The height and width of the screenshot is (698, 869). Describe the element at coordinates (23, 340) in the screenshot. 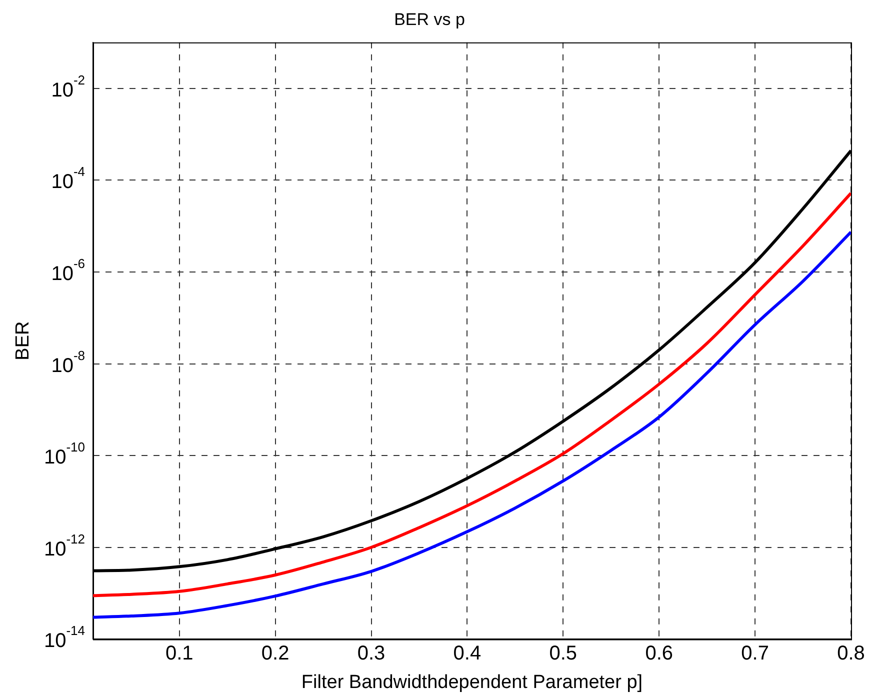

I see `y-axis-title: BER` at that location.